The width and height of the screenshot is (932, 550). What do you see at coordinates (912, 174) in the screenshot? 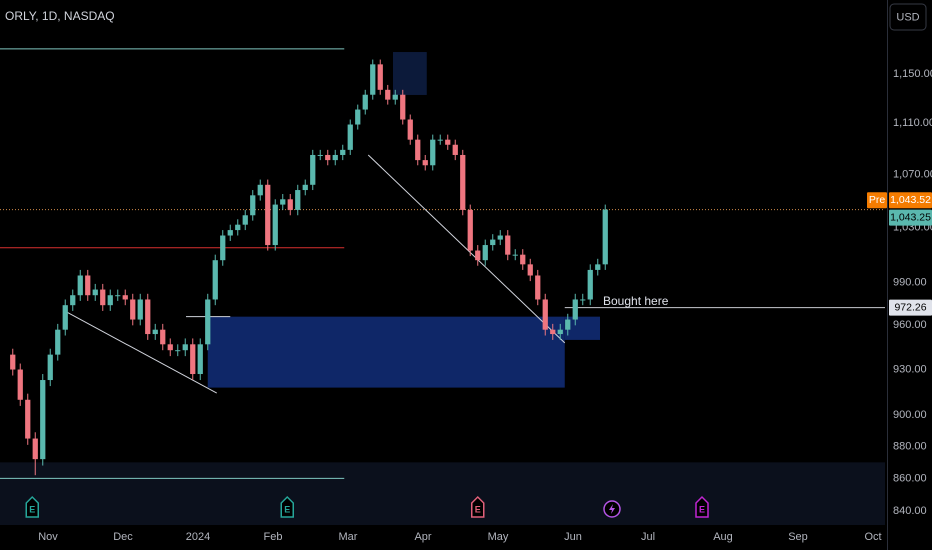
I see `y-tick-label: 1,070.00` at bounding box center [912, 174].